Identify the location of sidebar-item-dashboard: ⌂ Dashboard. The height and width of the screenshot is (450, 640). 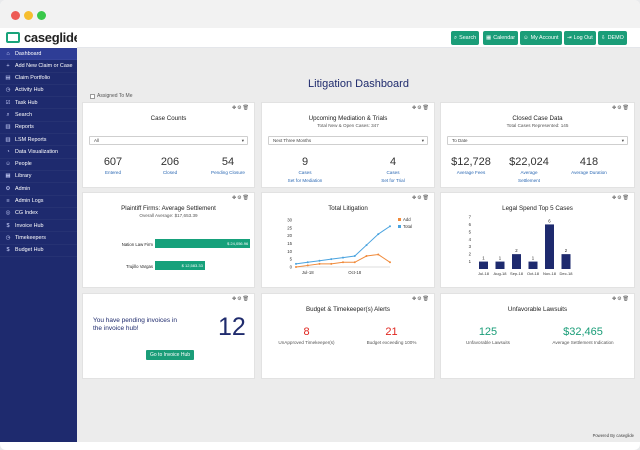
(38, 54).